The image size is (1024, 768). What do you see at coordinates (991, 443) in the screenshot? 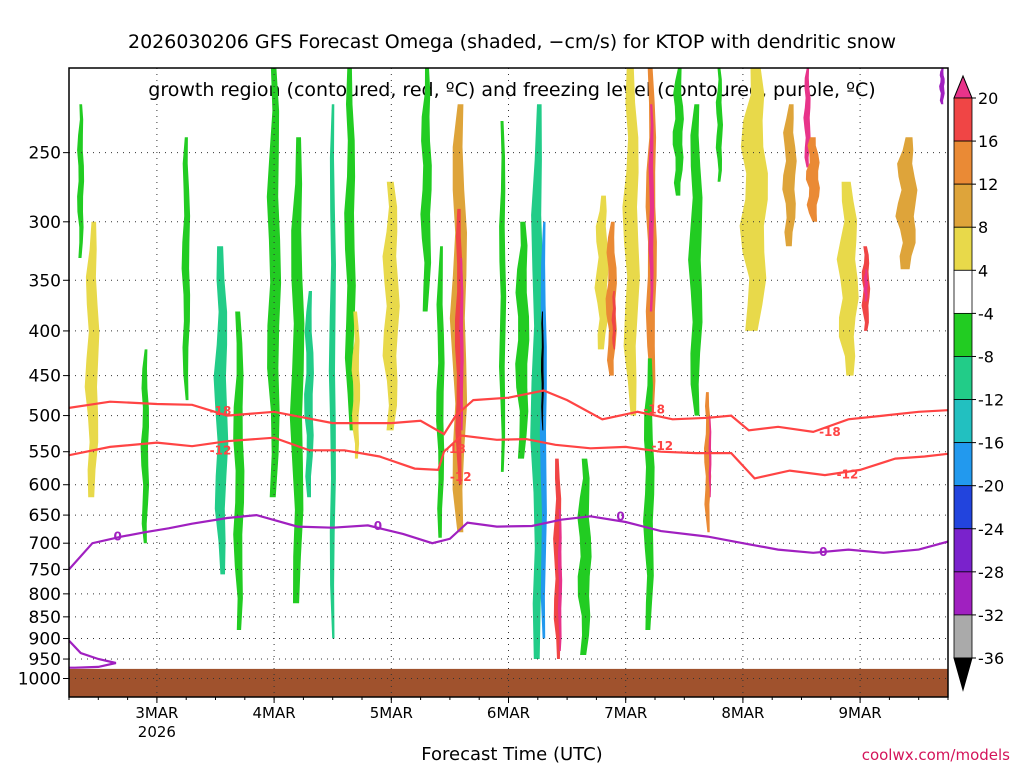
I see `colorbar-label: -16` at bounding box center [991, 443].